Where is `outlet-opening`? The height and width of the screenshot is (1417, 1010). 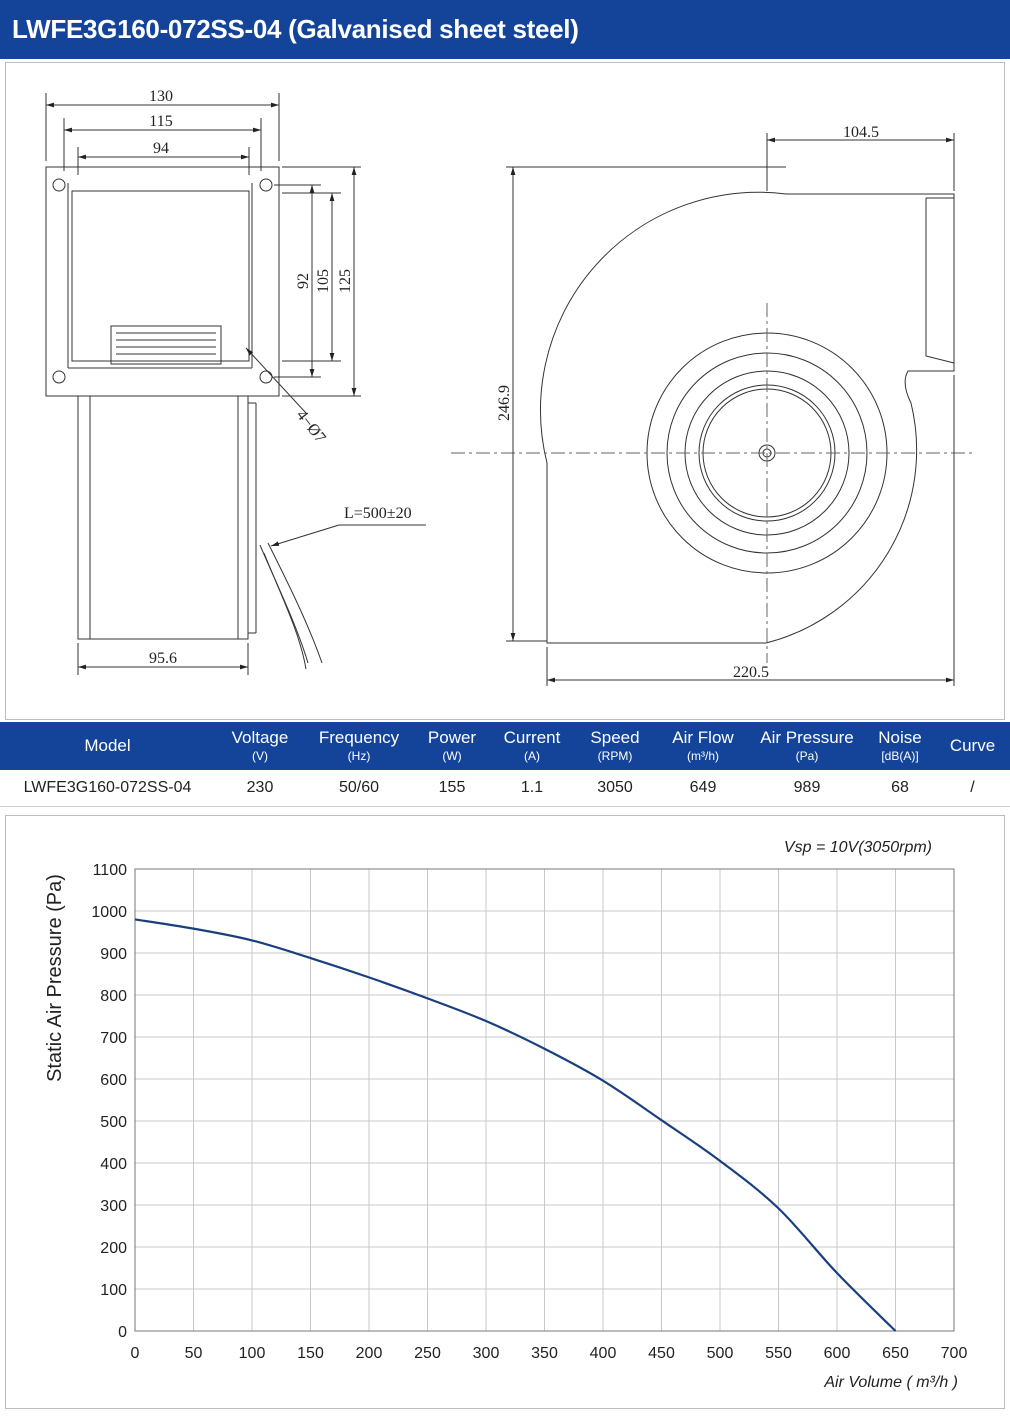 outlet-opening is located at coordinates (160, 276).